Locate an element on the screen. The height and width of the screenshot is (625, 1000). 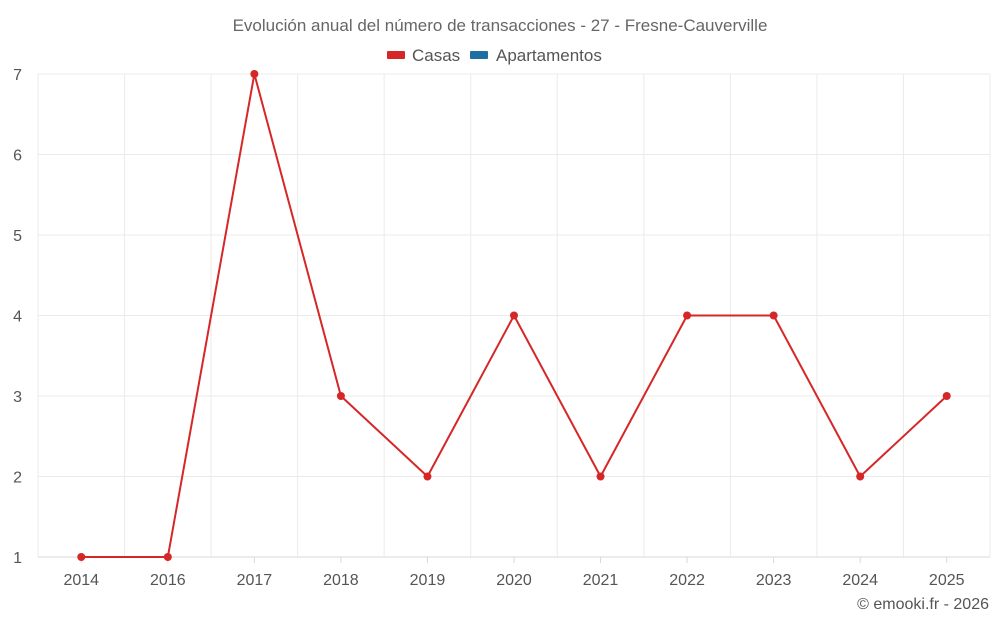
x-tick-label: 2023 is located at coordinates (774, 580).